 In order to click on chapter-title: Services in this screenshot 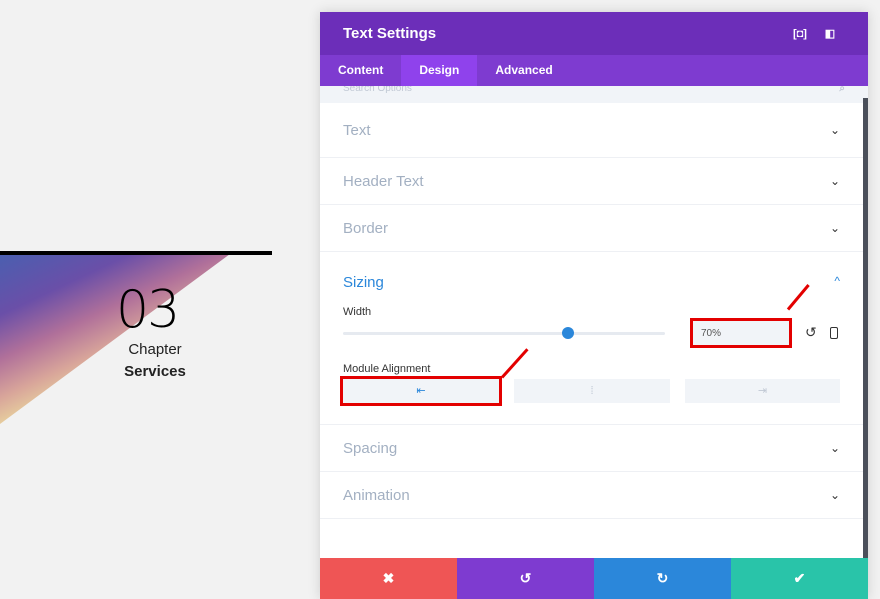, I will do `click(155, 371)`.